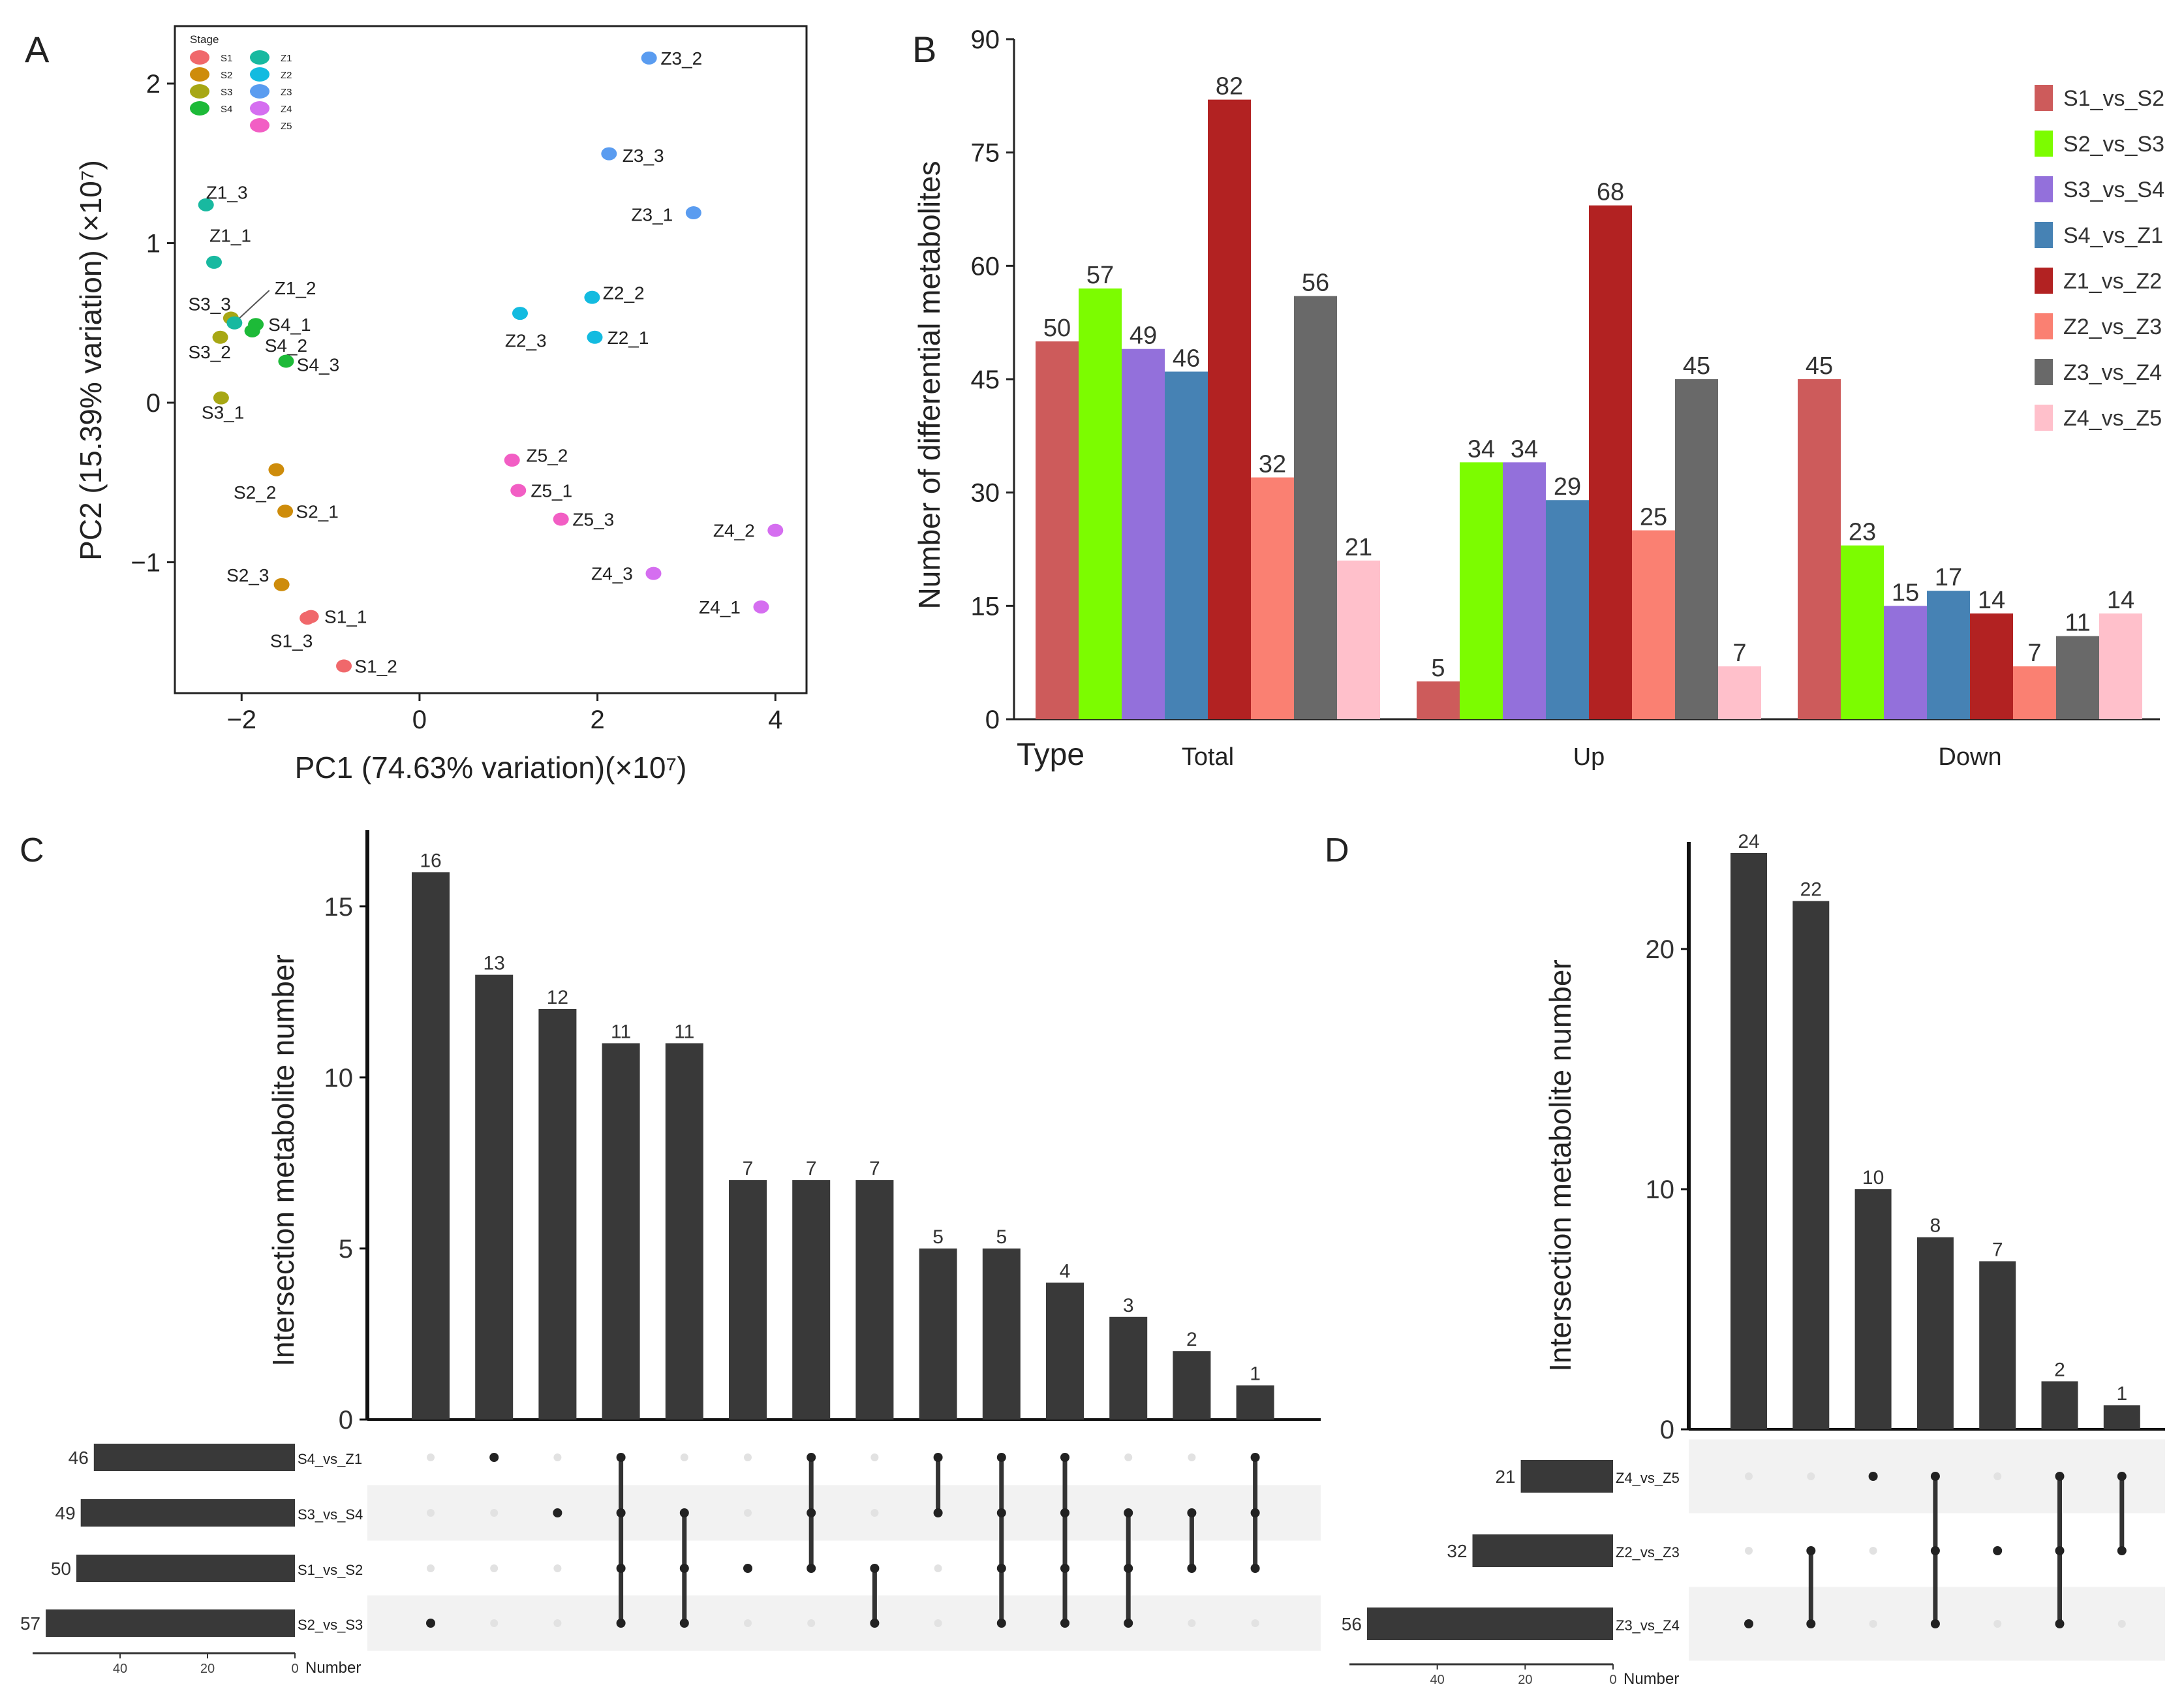 Image resolution: width=2184 pixels, height=1693 pixels. Describe the element at coordinates (1316, 284) in the screenshot. I see `bar-value-label: 56` at that location.